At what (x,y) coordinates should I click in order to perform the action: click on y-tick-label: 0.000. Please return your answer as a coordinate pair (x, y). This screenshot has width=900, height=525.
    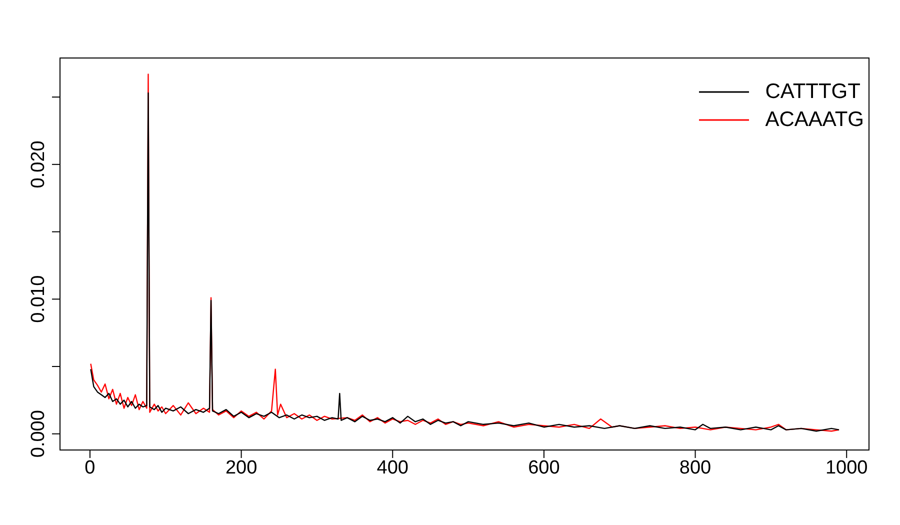
    Looking at the image, I should click on (38, 434).